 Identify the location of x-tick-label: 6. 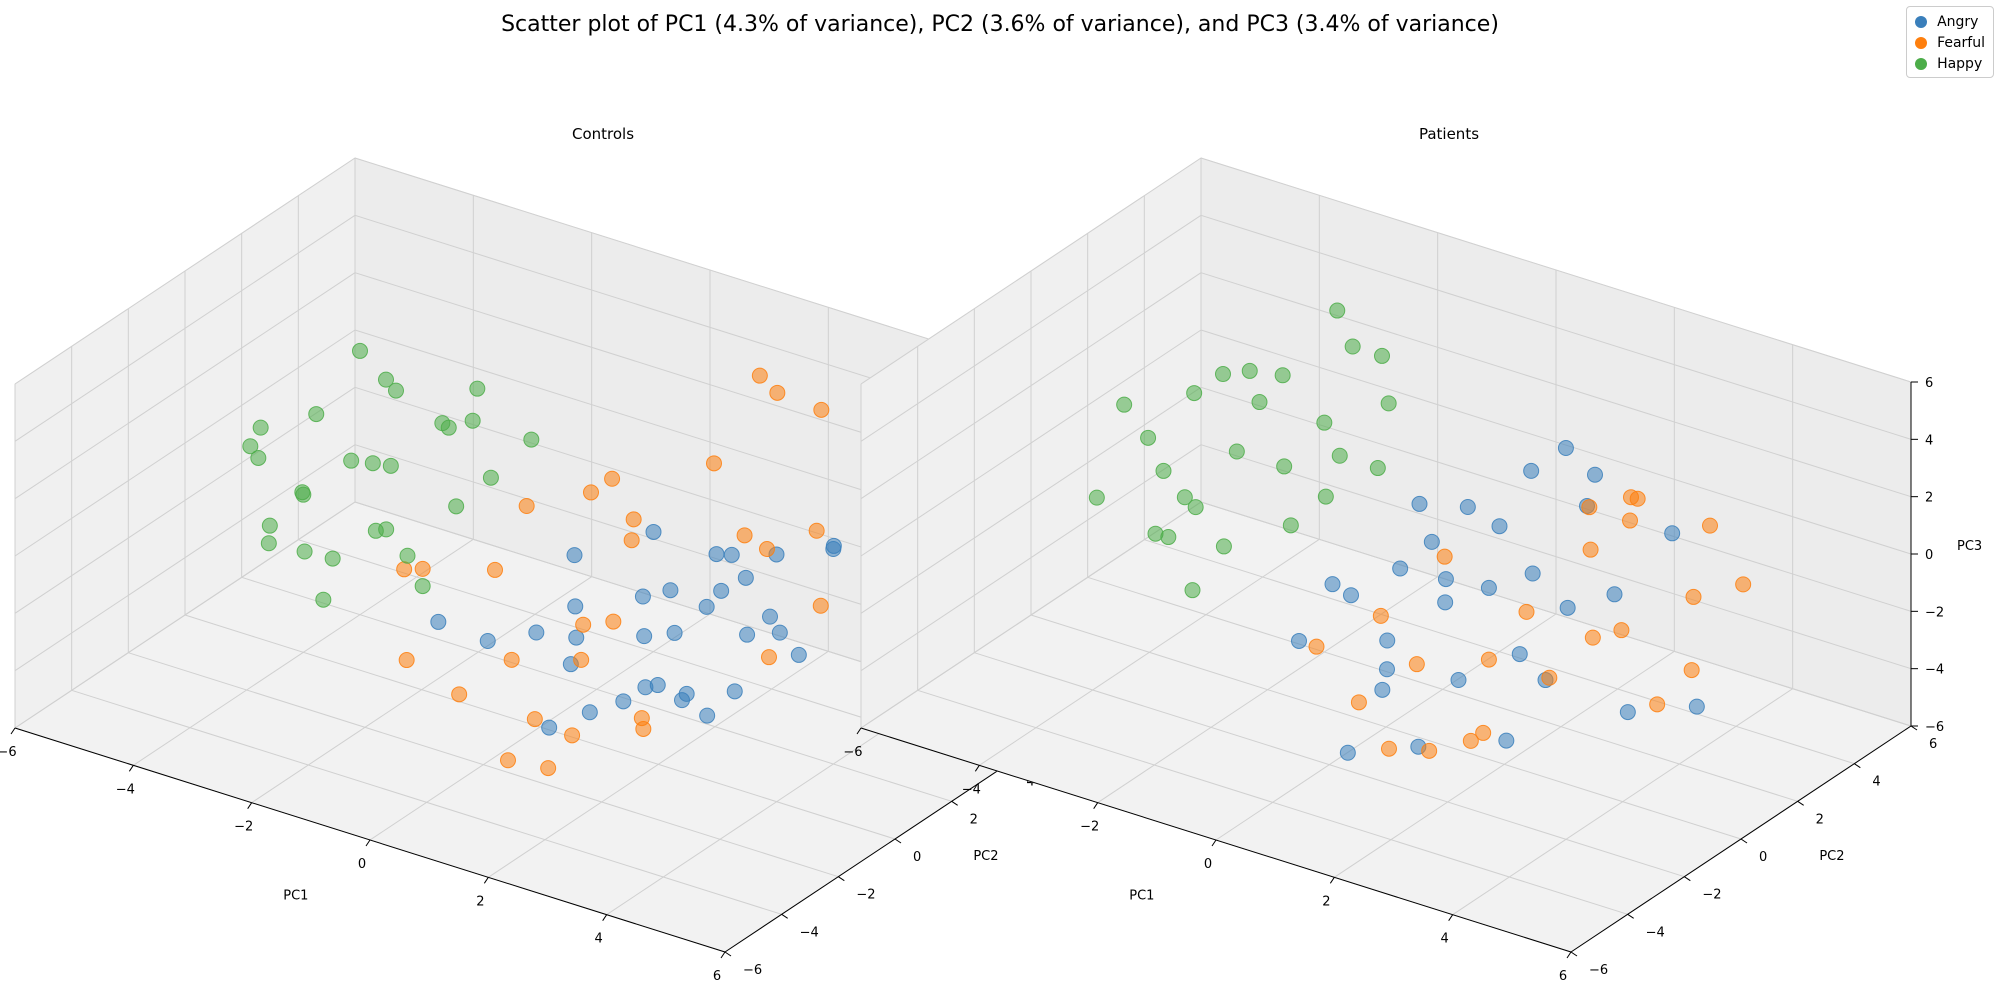
(1563, 976).